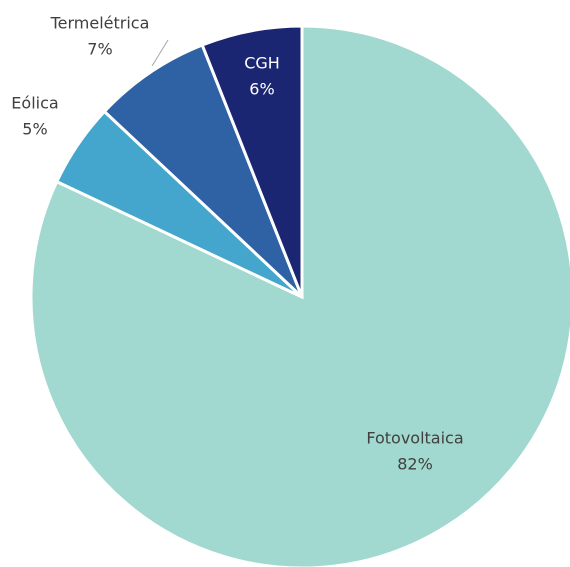 The height and width of the screenshot is (567, 570). What do you see at coordinates (252, 161) in the screenshot?
I see `pie-slice` at bounding box center [252, 161].